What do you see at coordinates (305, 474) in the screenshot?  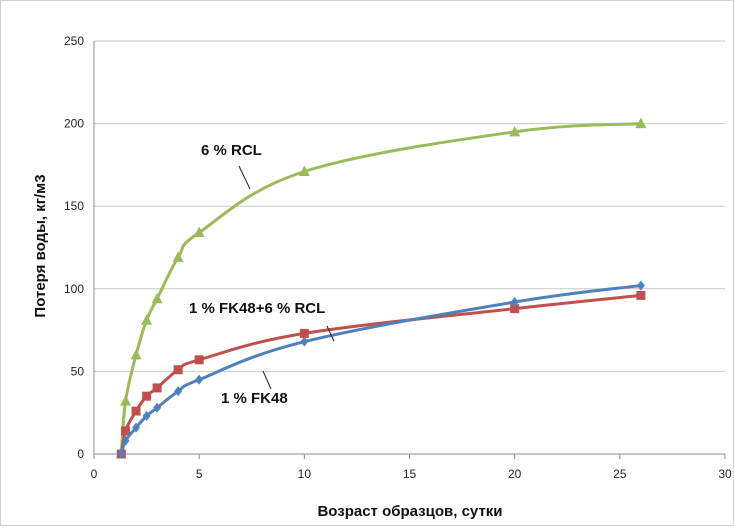 I see `x-tick-label: 10` at bounding box center [305, 474].